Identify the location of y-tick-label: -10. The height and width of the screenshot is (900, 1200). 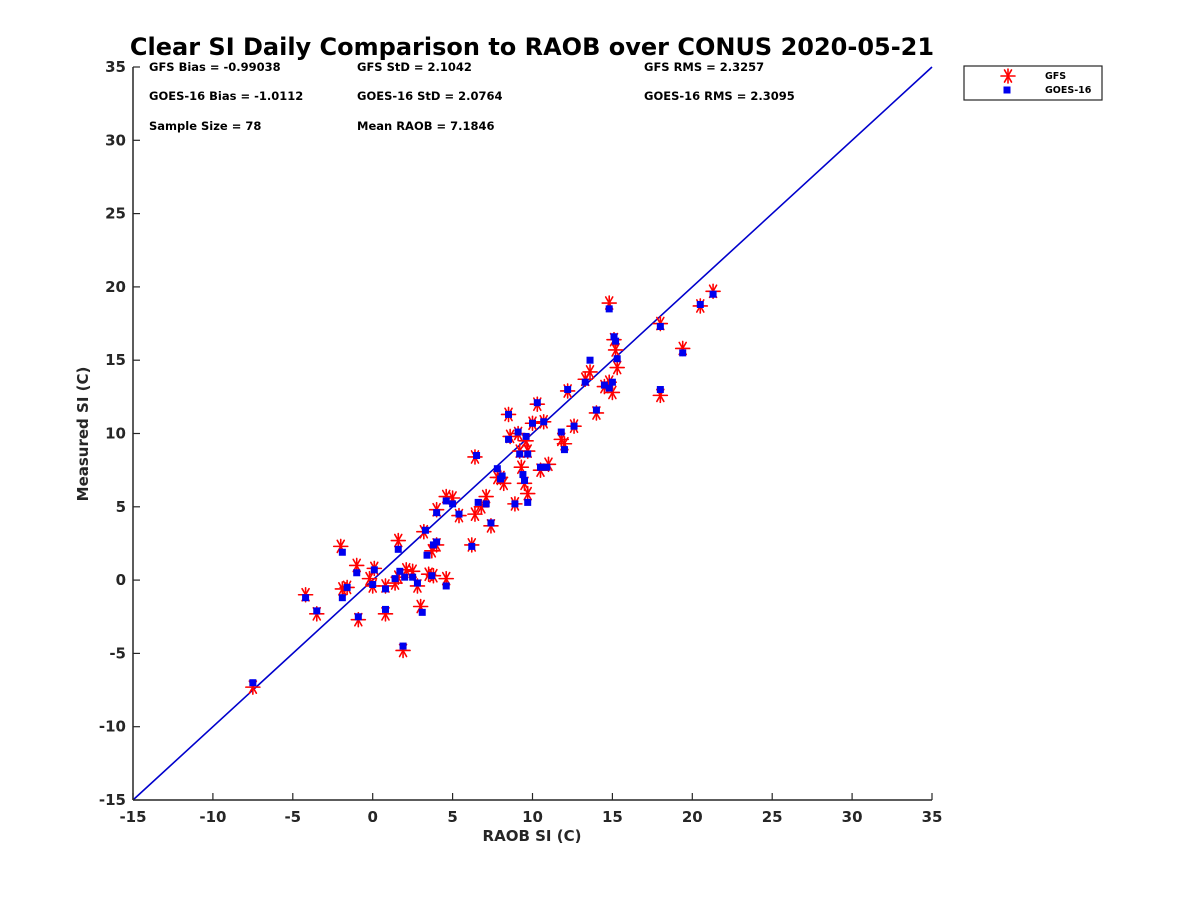
(112, 727).